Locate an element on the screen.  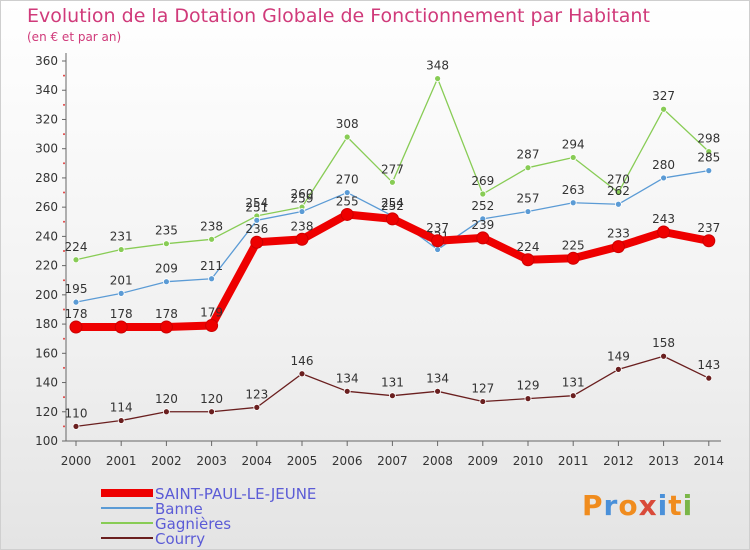
y-tick-label: 160 is located at coordinates (46, 353).